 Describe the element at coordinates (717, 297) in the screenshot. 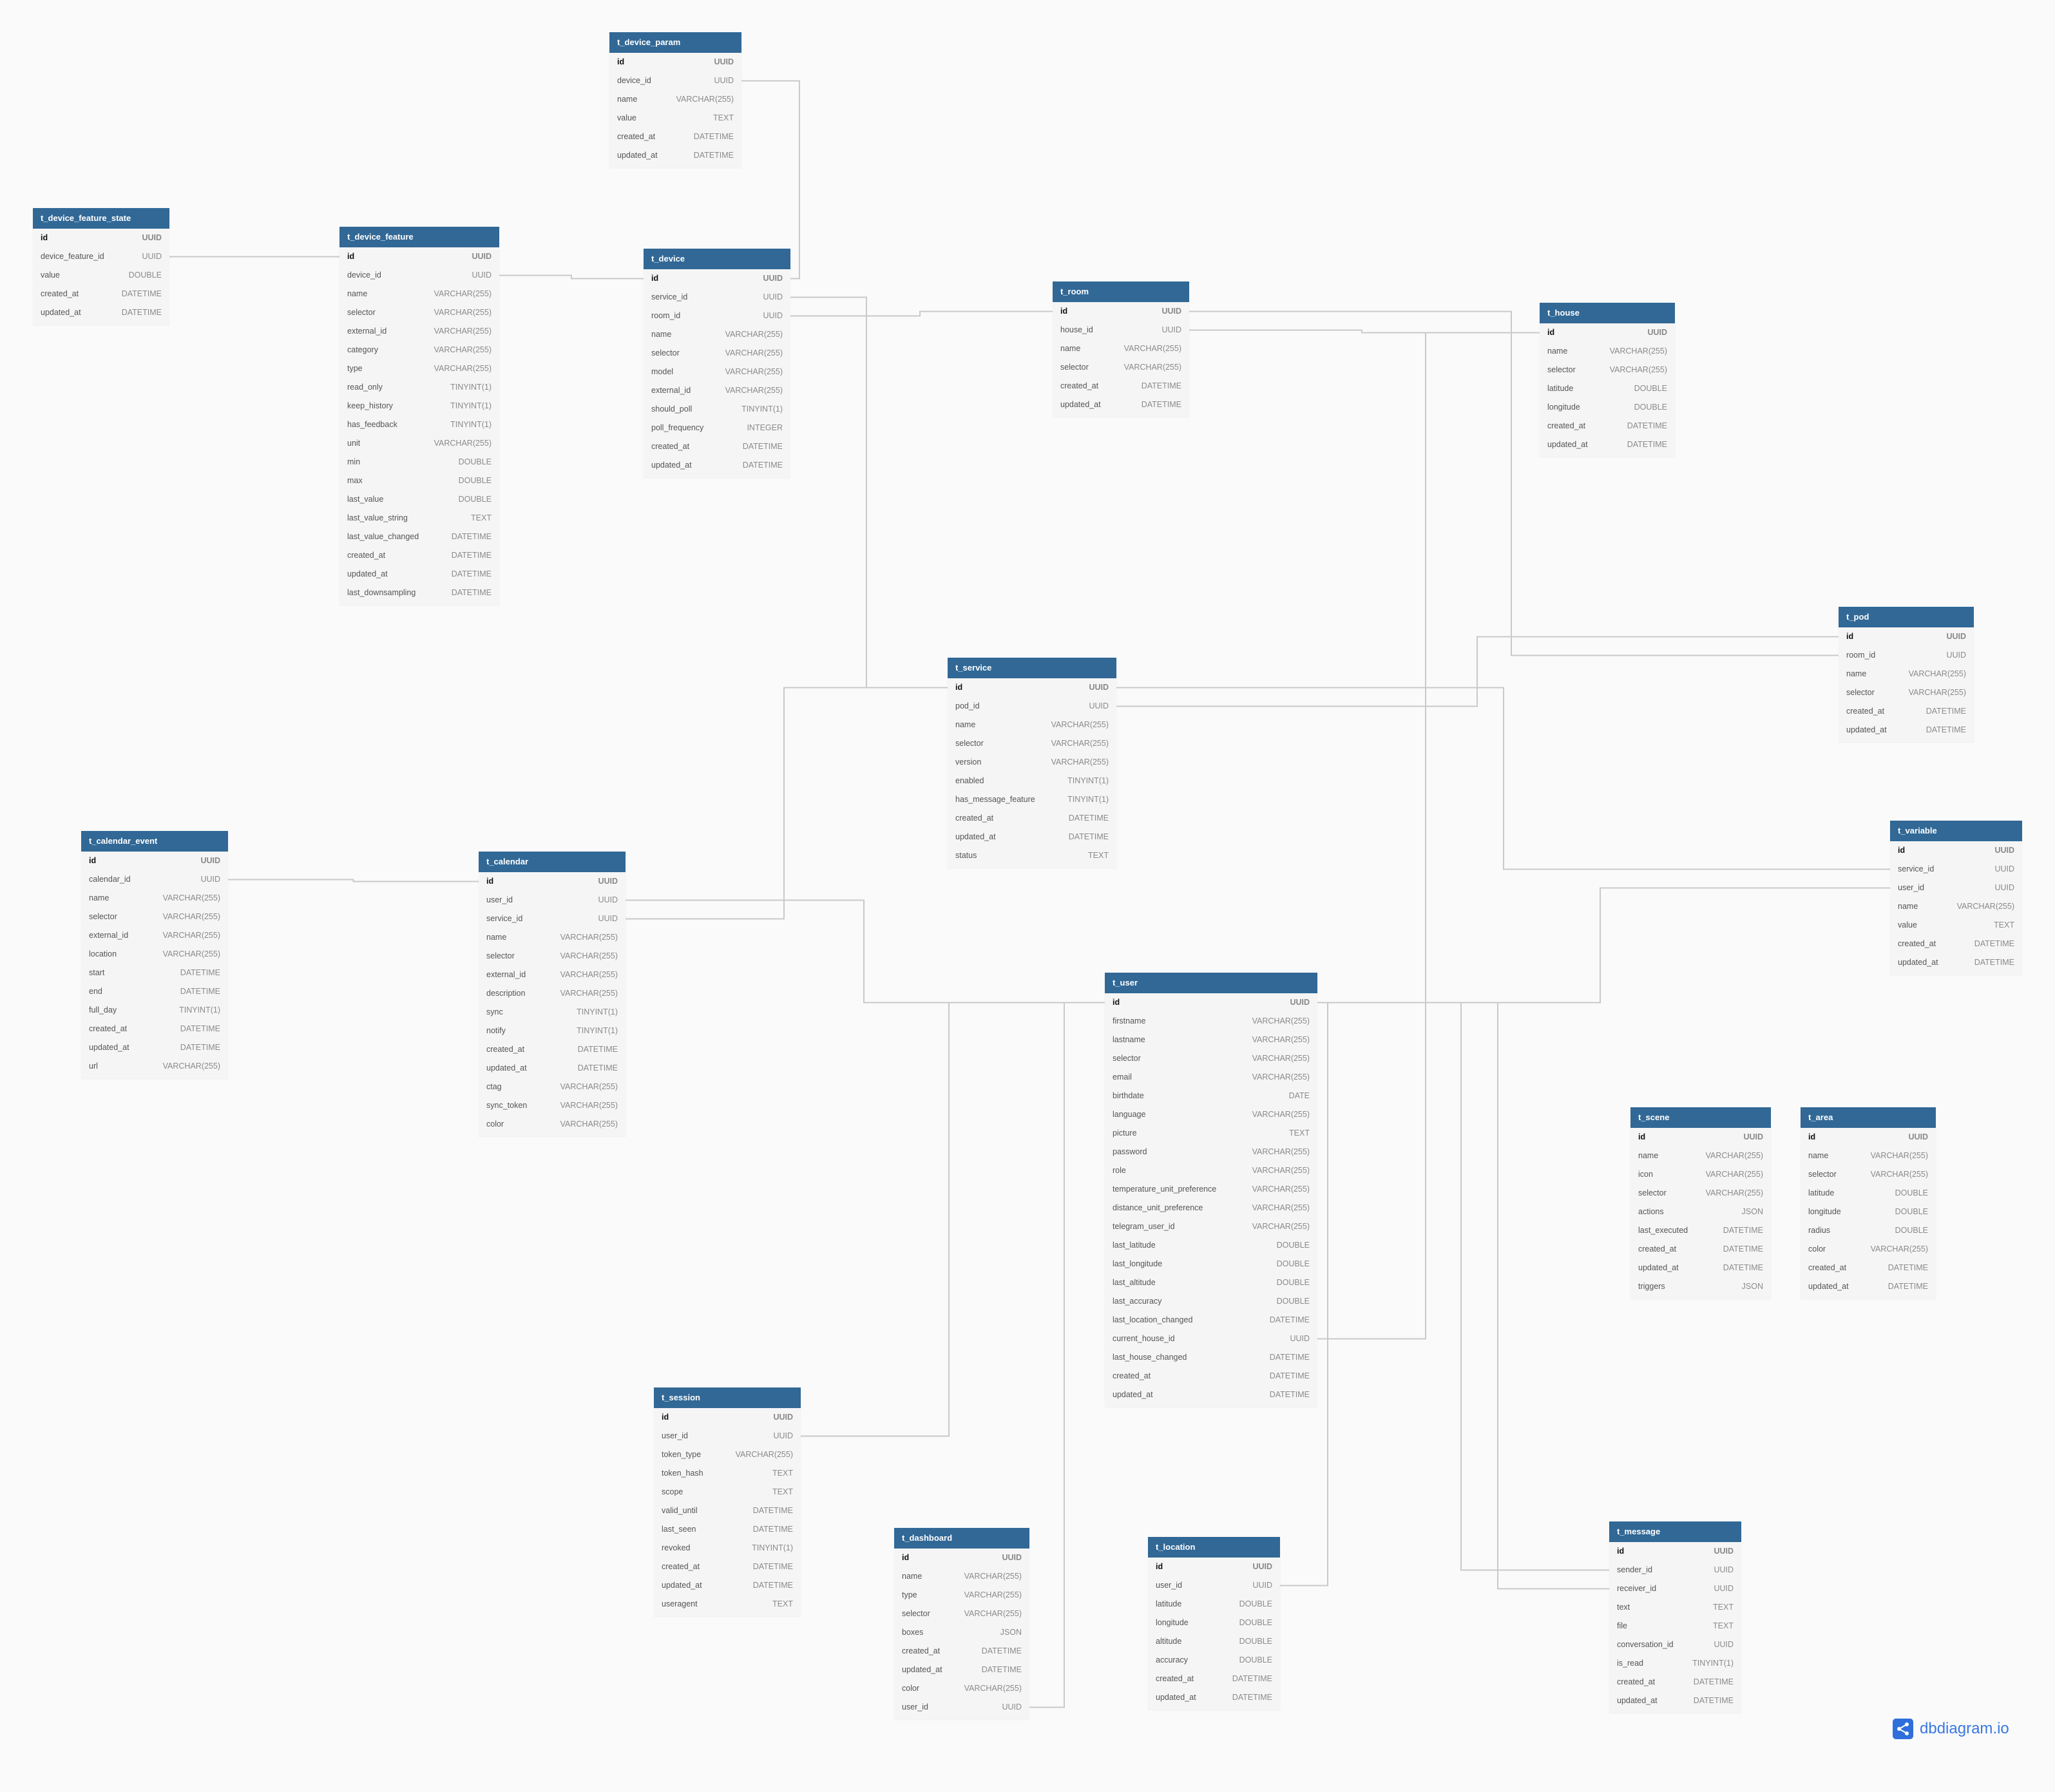

I see `field-row: service_id UUID` at that location.